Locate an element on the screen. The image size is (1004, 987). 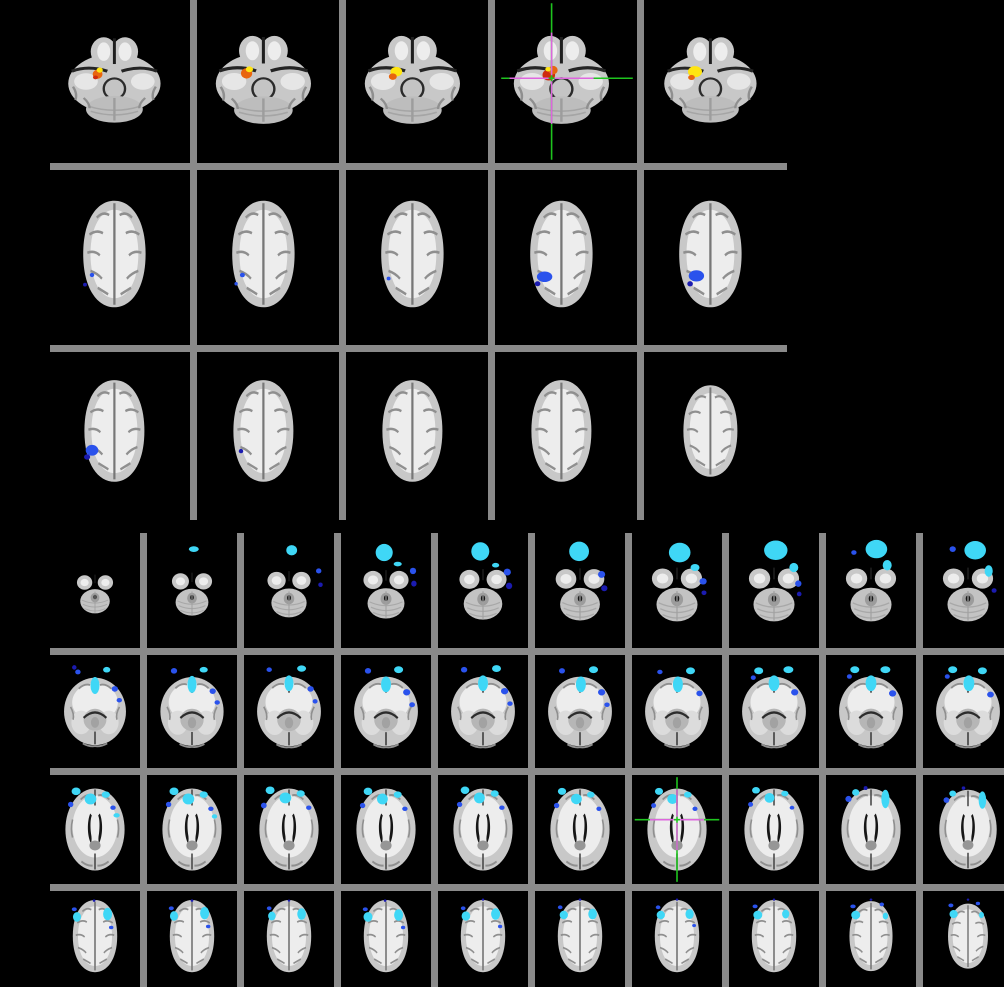
brain-slice-r1c6 is located at coordinates (580, 590).